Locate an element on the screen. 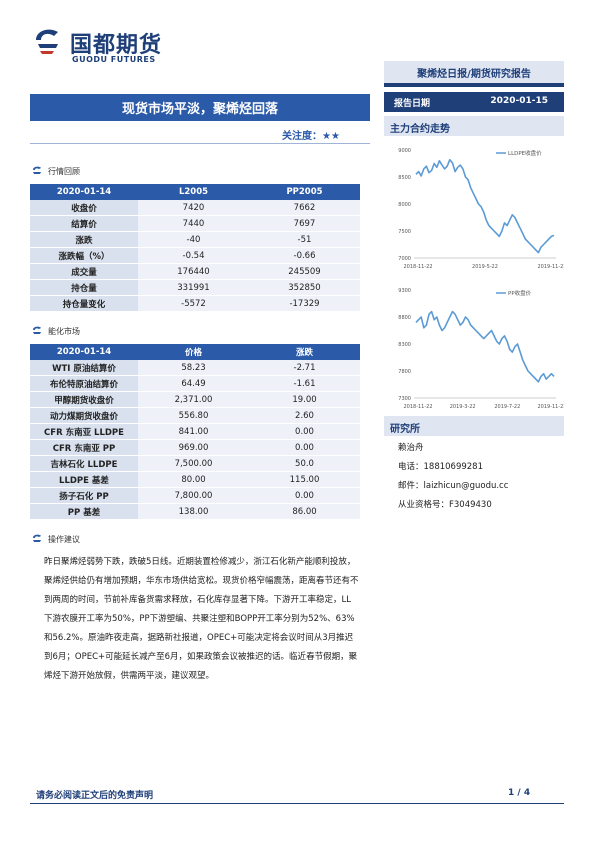  report-type: 聚烯烃日报/期货研究报告 is located at coordinates (474, 72).